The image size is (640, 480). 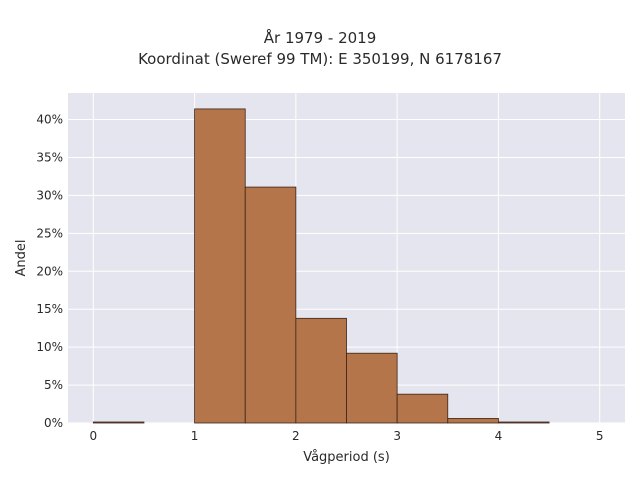 What do you see at coordinates (49, 309) in the screenshot?
I see `y-tick-label: 15%` at bounding box center [49, 309].